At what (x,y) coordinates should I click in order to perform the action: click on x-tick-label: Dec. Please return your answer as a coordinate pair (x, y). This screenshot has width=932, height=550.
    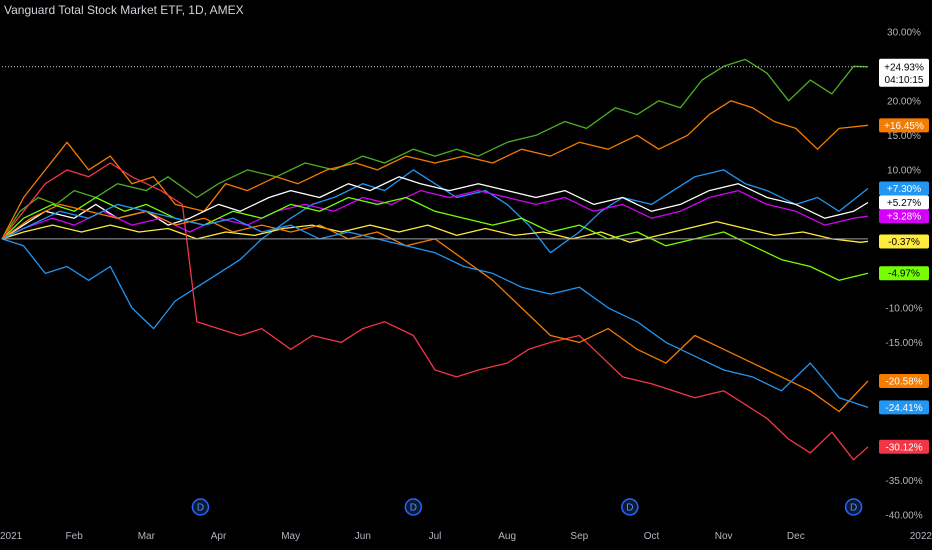
    Looking at the image, I should click on (796, 536).